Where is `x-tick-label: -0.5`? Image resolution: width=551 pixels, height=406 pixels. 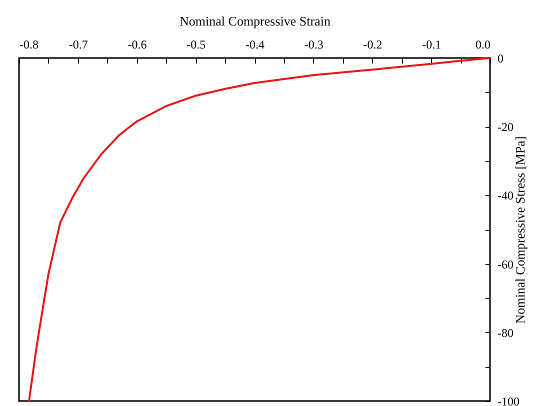
x-tick-label: -0.5 is located at coordinates (196, 45).